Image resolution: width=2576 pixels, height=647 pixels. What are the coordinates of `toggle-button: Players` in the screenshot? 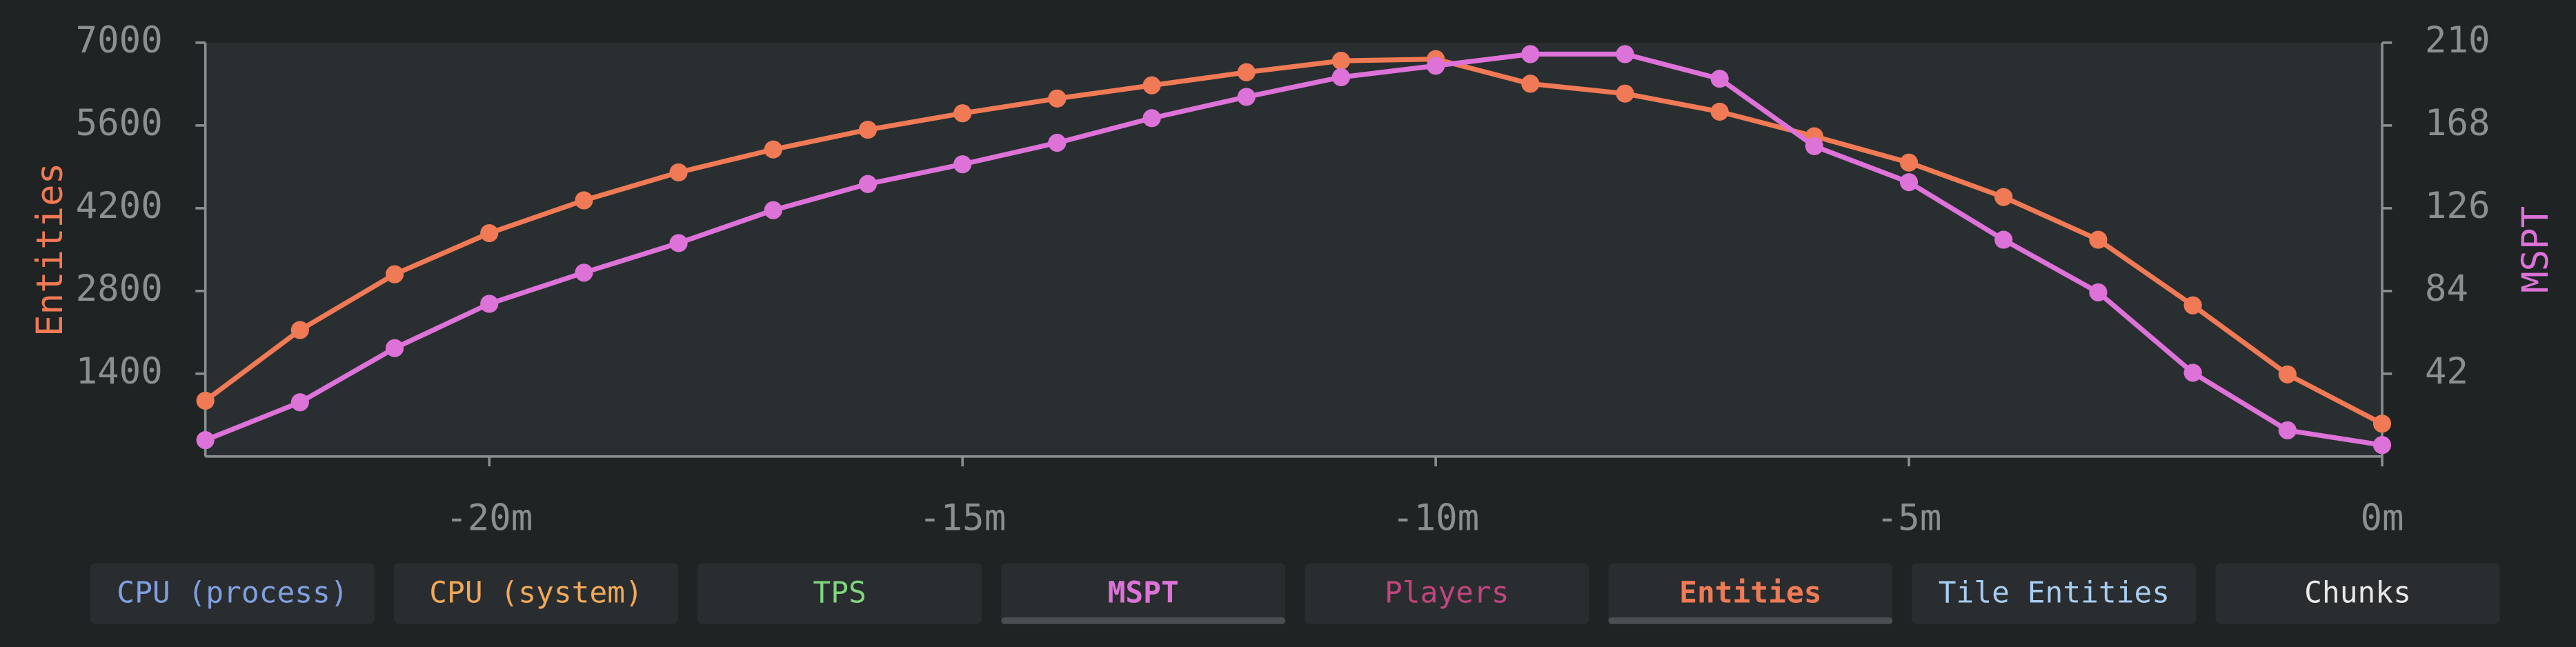 It's located at (1447, 593).